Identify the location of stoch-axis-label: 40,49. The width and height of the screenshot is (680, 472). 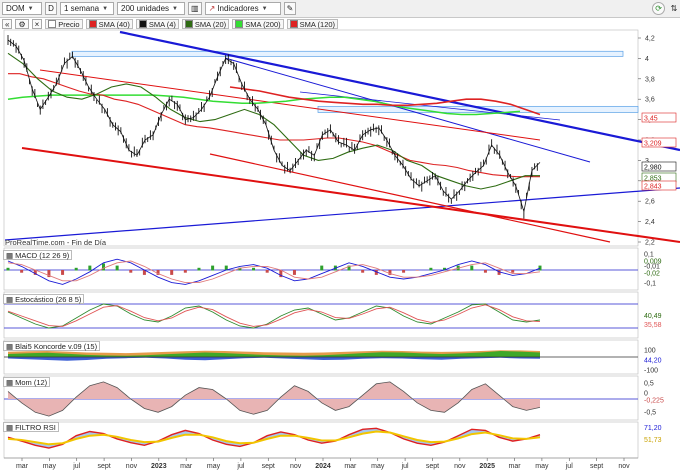
(653, 316).